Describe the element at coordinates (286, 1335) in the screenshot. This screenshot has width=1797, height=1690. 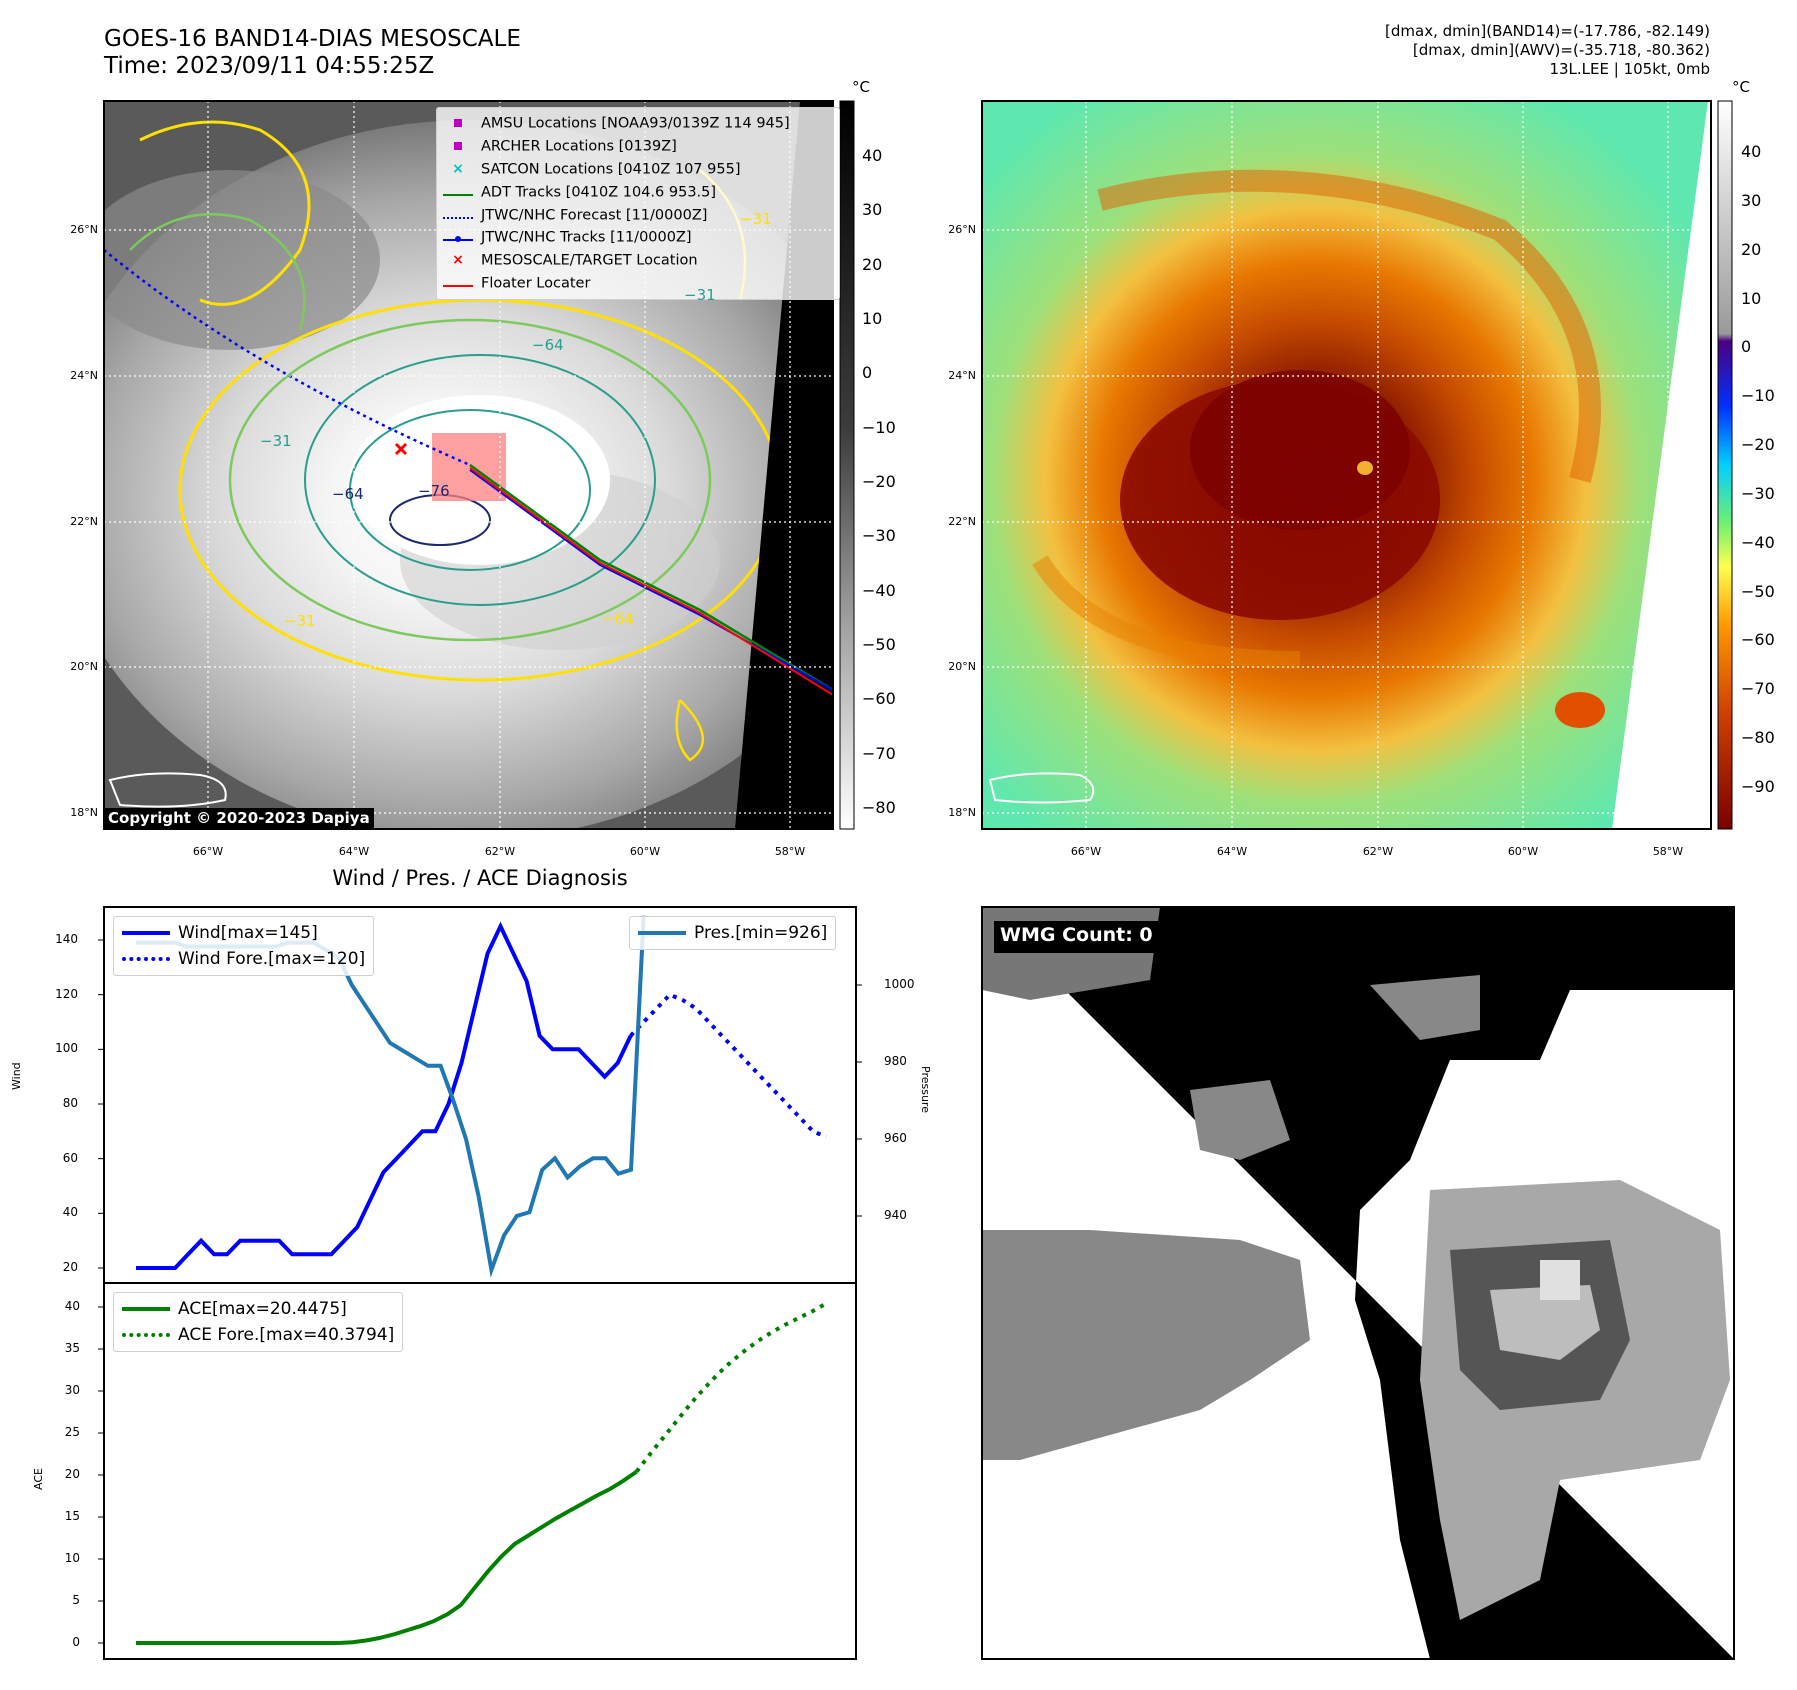
I see `legend-ace-fore-label: ACE Fore.[max=40.3794]` at that location.